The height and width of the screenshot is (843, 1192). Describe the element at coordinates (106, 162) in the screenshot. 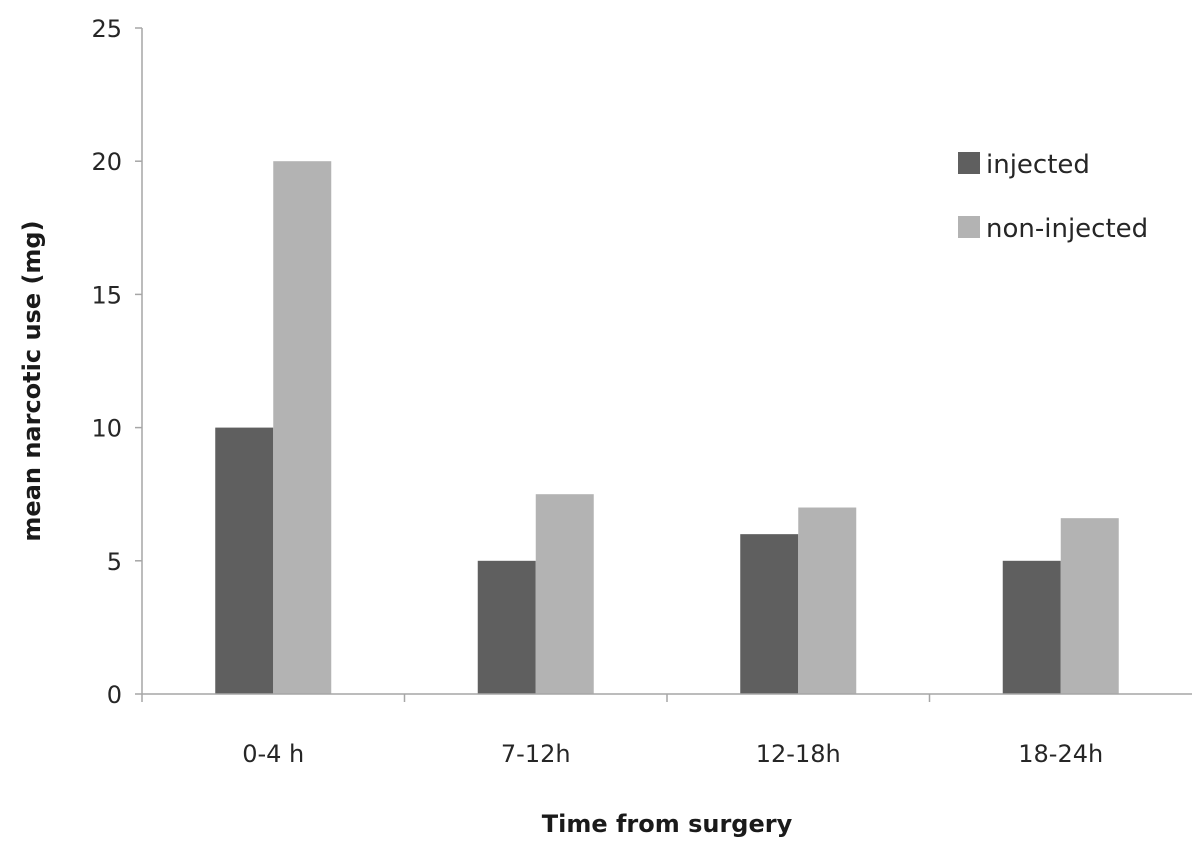

I see `y-tick-label: 20` at that location.